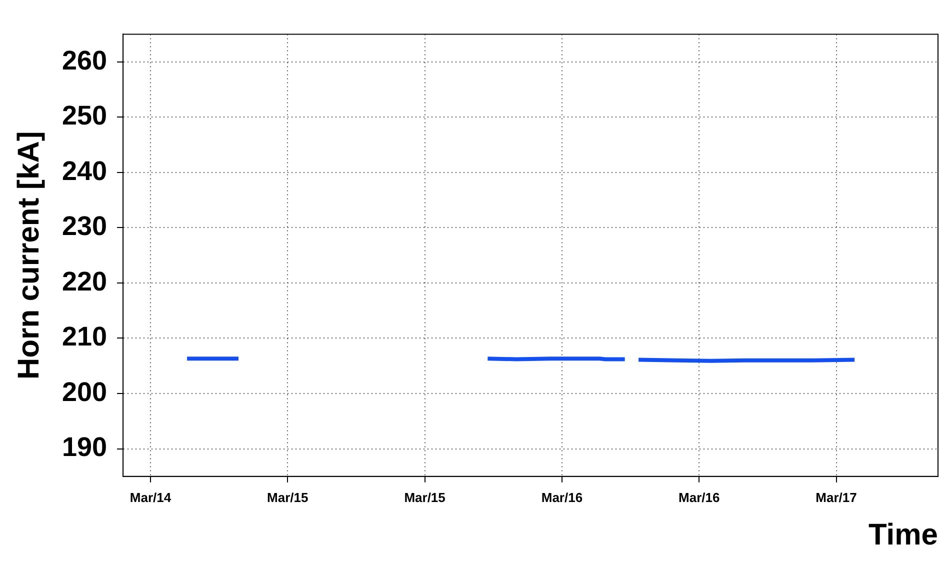  What do you see at coordinates (85, 391) in the screenshot?
I see `y-tick-label: 200` at bounding box center [85, 391].